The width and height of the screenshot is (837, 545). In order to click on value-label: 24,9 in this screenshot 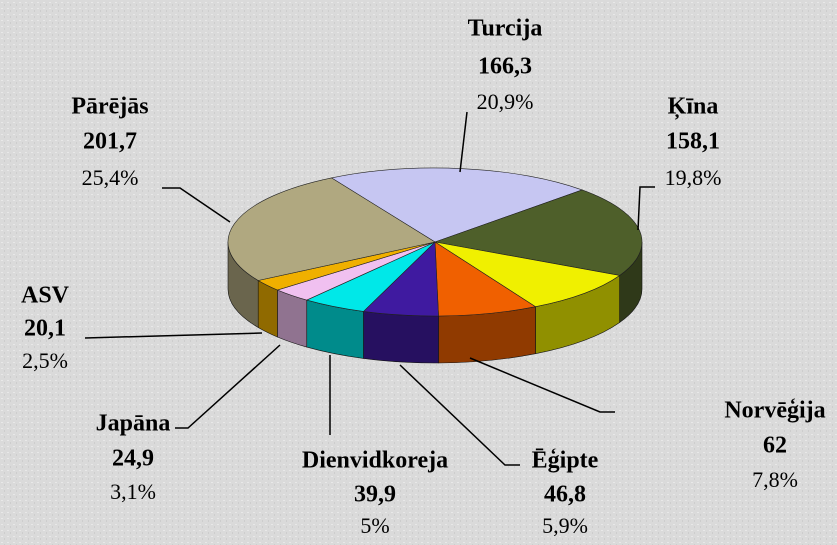, I will do `click(133, 459)`.